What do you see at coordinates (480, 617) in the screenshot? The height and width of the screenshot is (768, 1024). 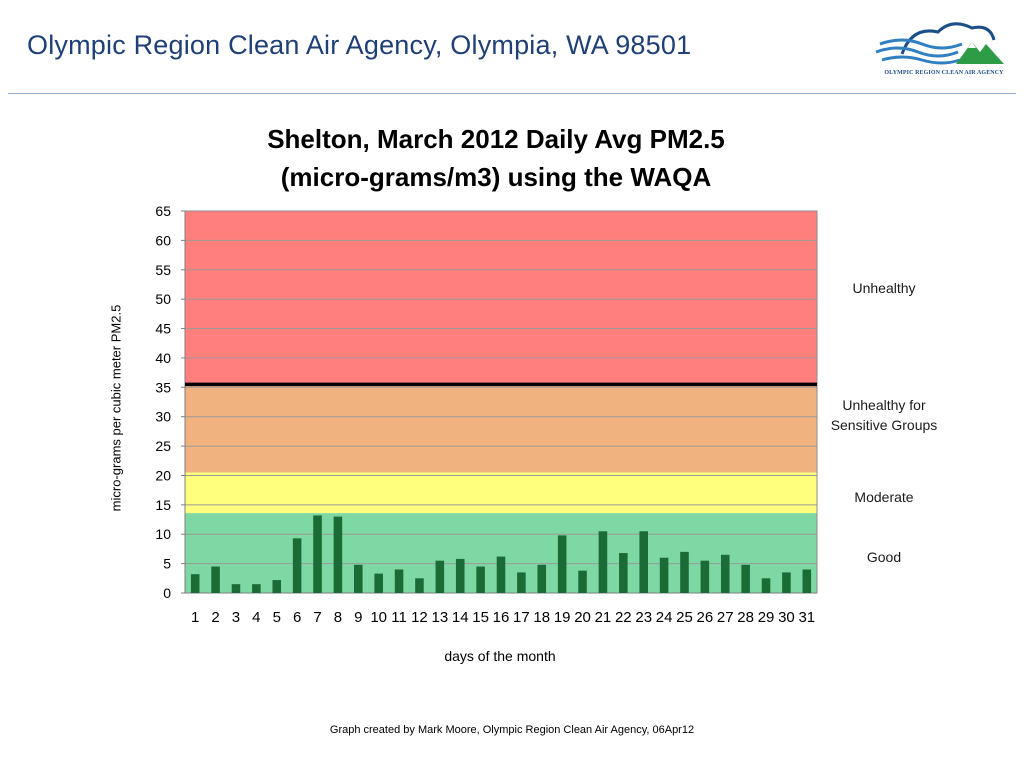 I see `x-tick-label: 15` at bounding box center [480, 617].